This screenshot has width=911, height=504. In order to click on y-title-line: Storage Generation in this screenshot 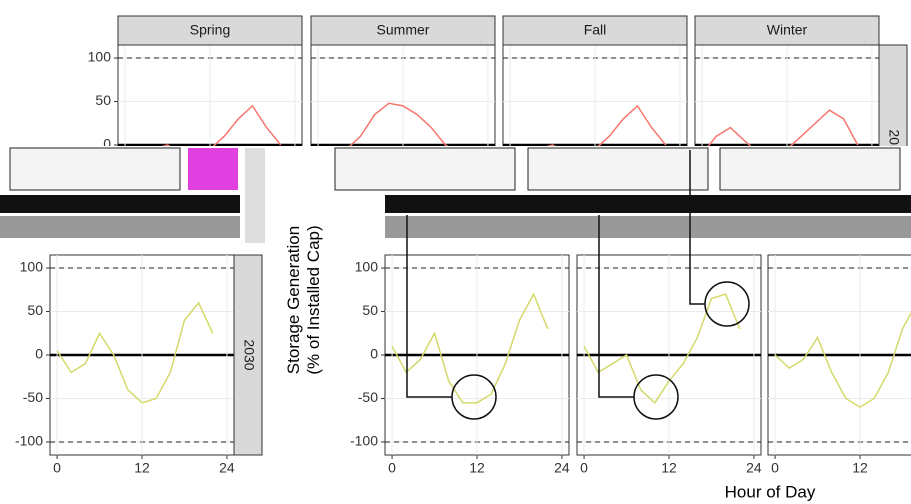, I will do `click(293, 300)`.